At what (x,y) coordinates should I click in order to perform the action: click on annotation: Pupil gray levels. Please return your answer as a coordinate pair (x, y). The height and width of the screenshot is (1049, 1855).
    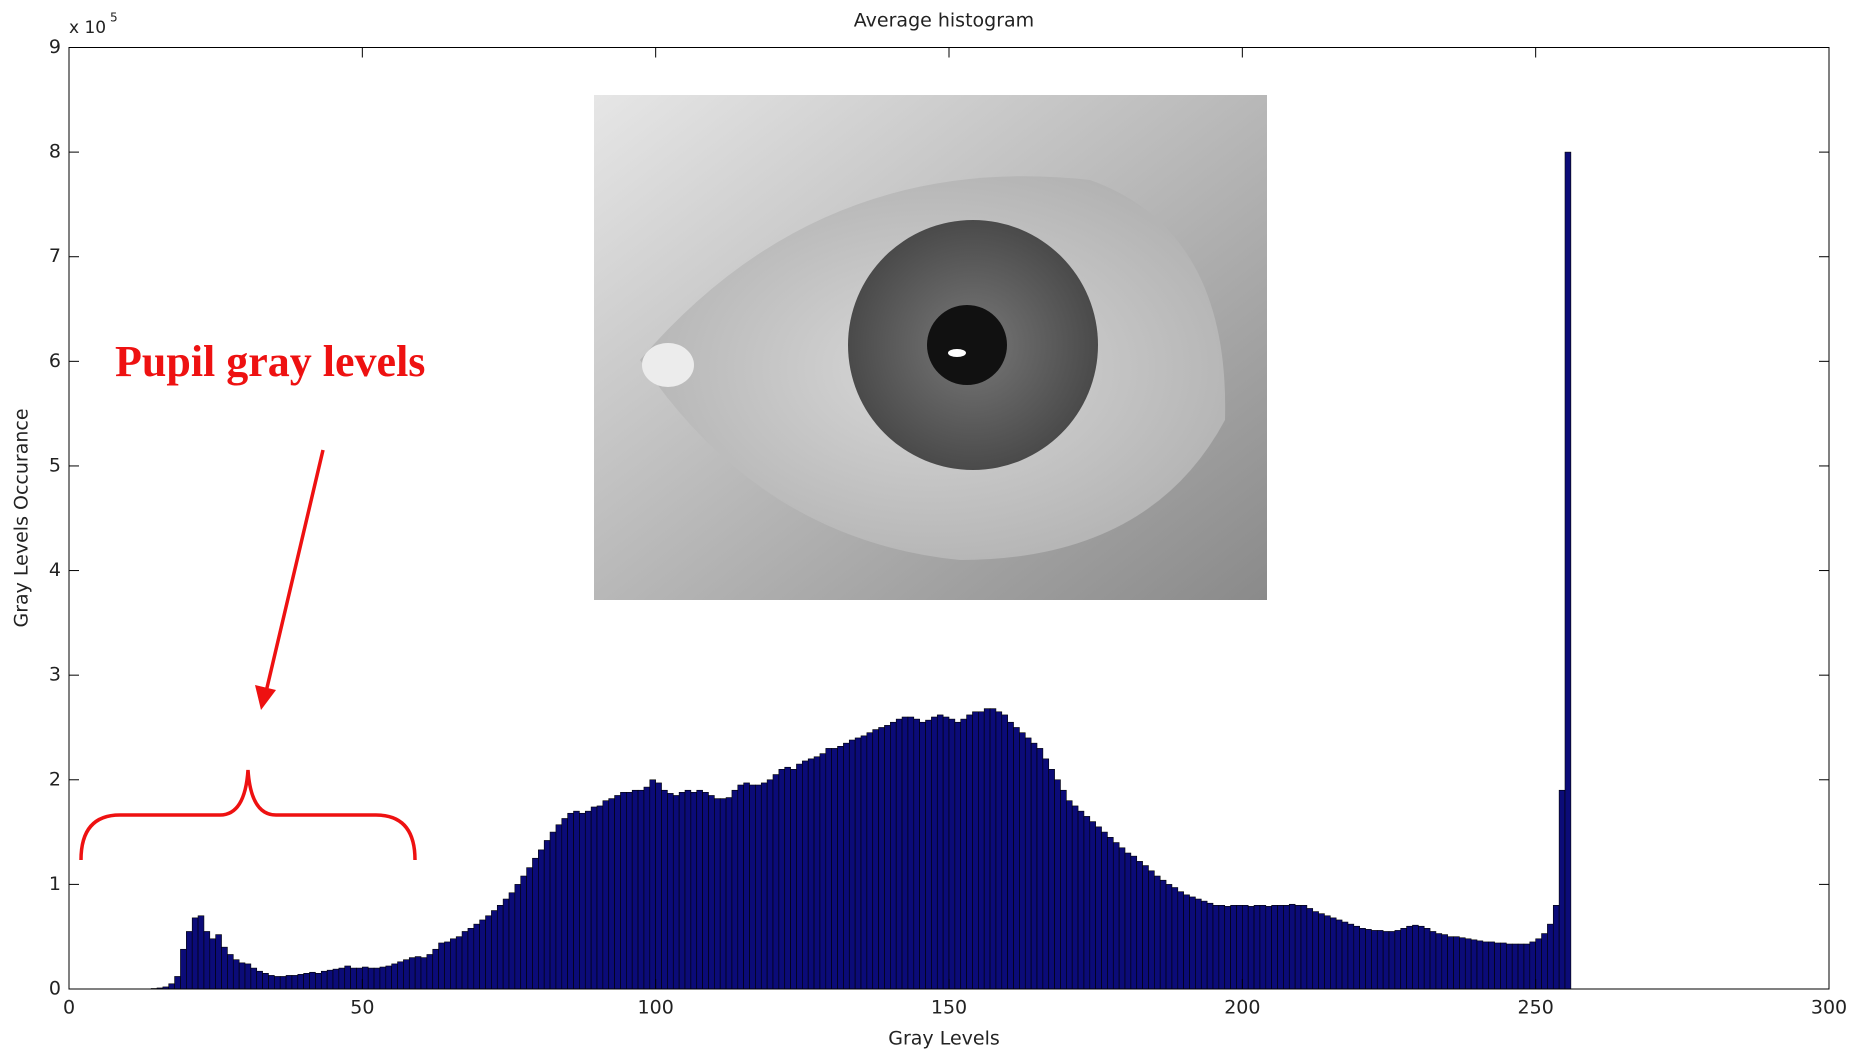
    Looking at the image, I should click on (270, 361).